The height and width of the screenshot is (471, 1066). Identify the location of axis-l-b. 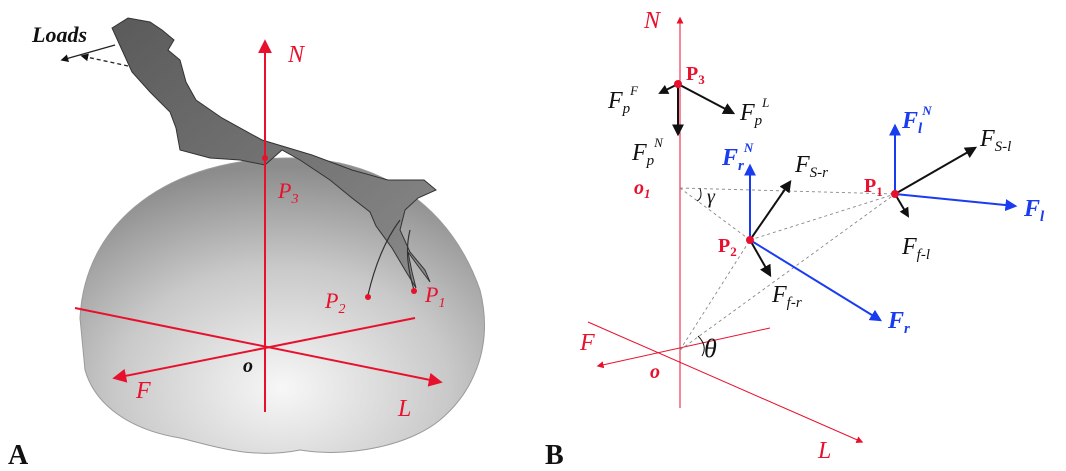
(725, 382).